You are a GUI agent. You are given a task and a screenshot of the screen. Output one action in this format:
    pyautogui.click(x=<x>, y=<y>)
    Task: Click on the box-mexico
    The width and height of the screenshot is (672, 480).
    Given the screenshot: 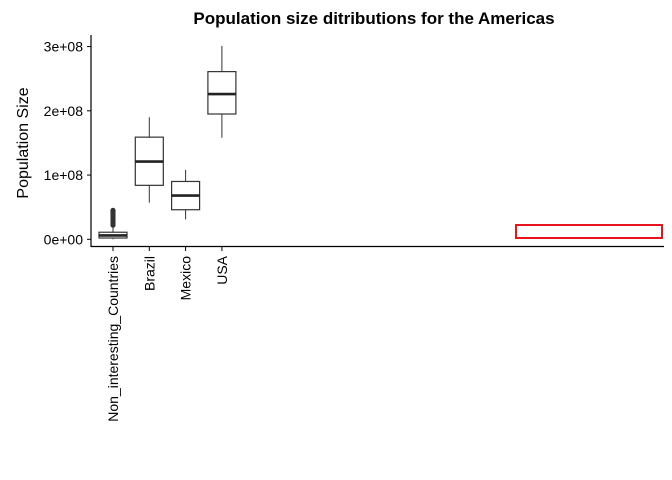 What is the action you would take?
    pyautogui.click(x=186, y=194)
    